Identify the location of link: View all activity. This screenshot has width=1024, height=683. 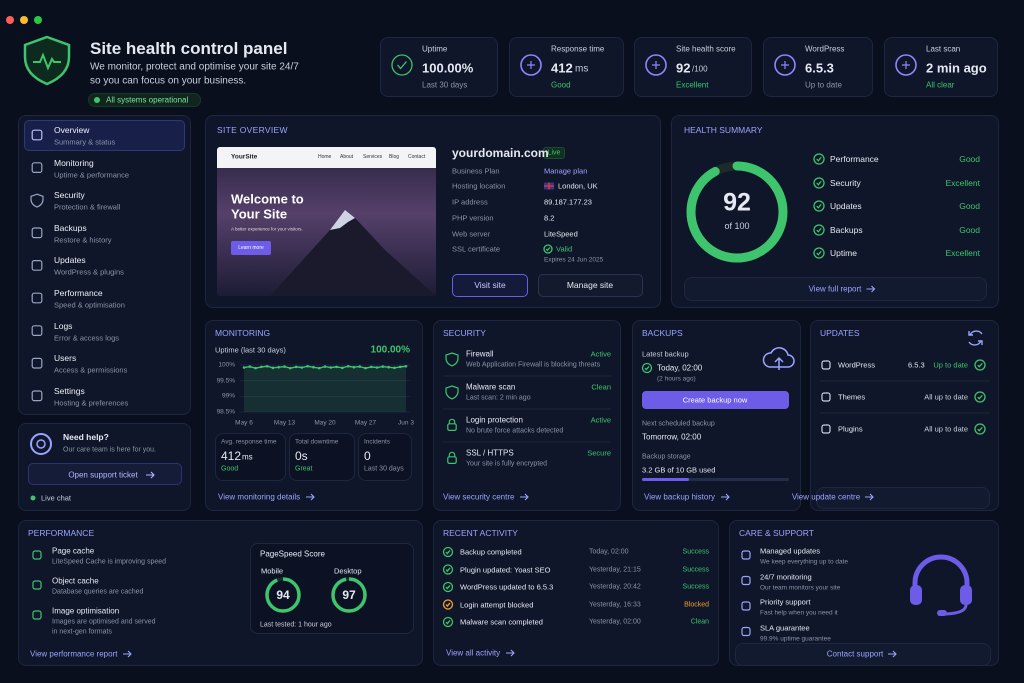
(473, 653).